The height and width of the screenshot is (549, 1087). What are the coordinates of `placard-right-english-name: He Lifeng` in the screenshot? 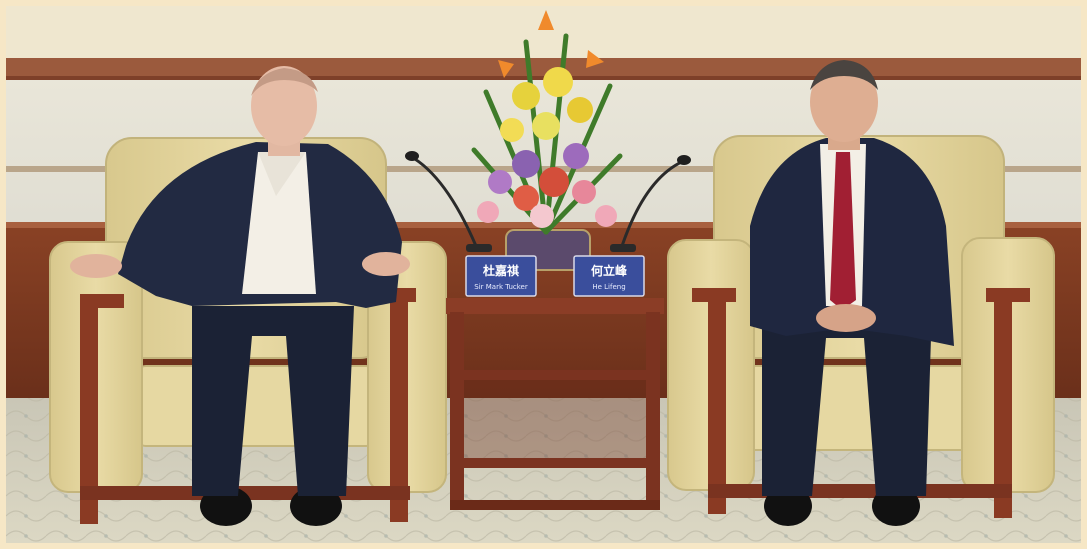 It's located at (608, 287).